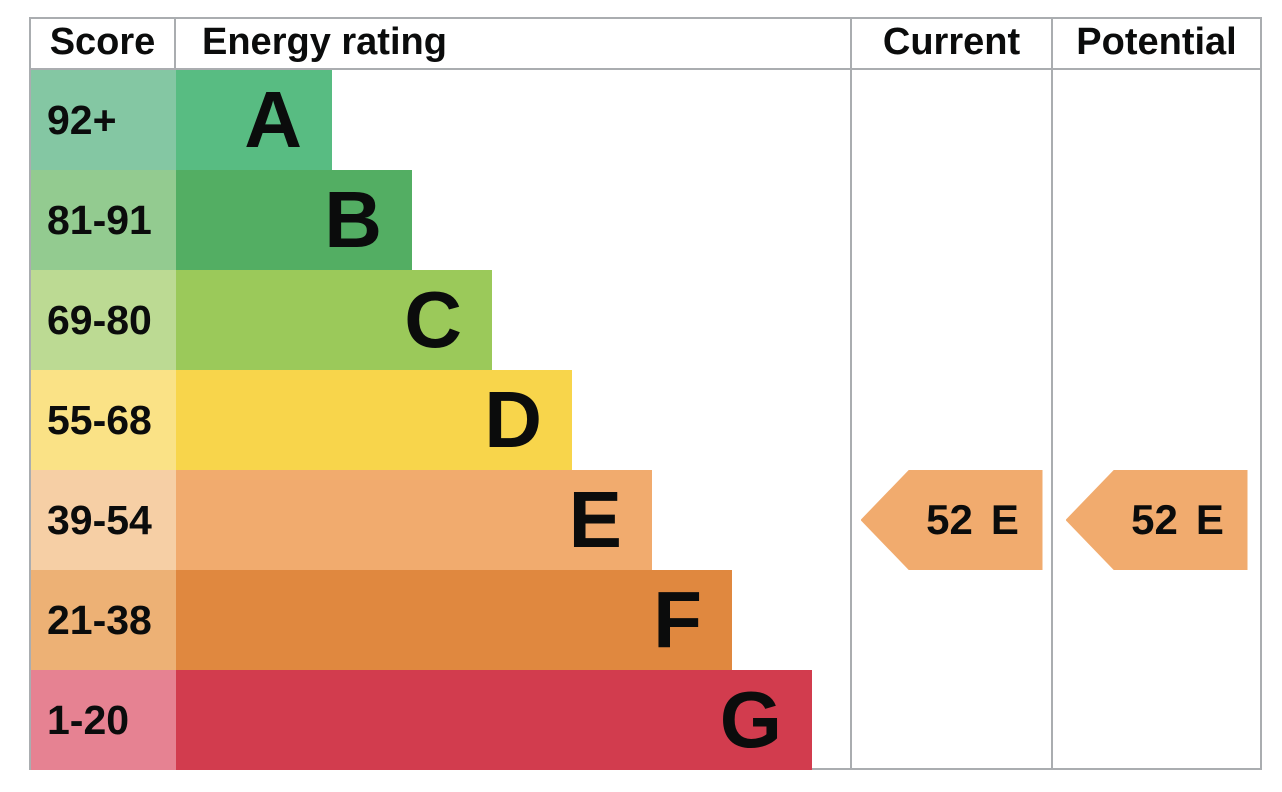  Describe the element at coordinates (950, 620) in the screenshot. I see `current-cell-f` at that location.